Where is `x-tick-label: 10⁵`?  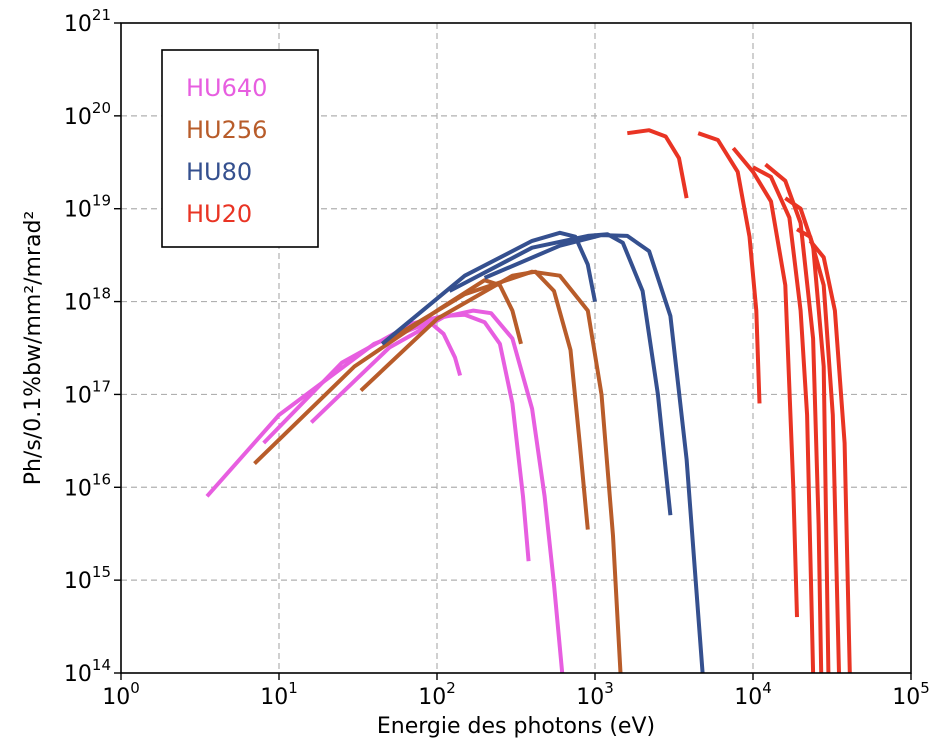
x-tick-label: 10⁵ is located at coordinates (911, 694).